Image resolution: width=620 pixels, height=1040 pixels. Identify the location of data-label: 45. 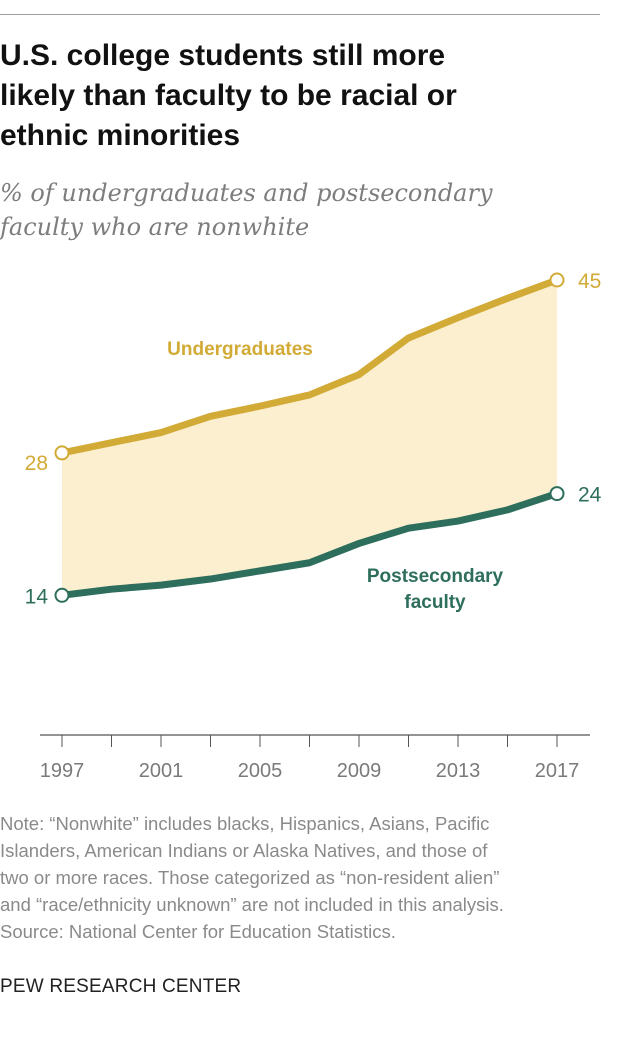
(589, 281).